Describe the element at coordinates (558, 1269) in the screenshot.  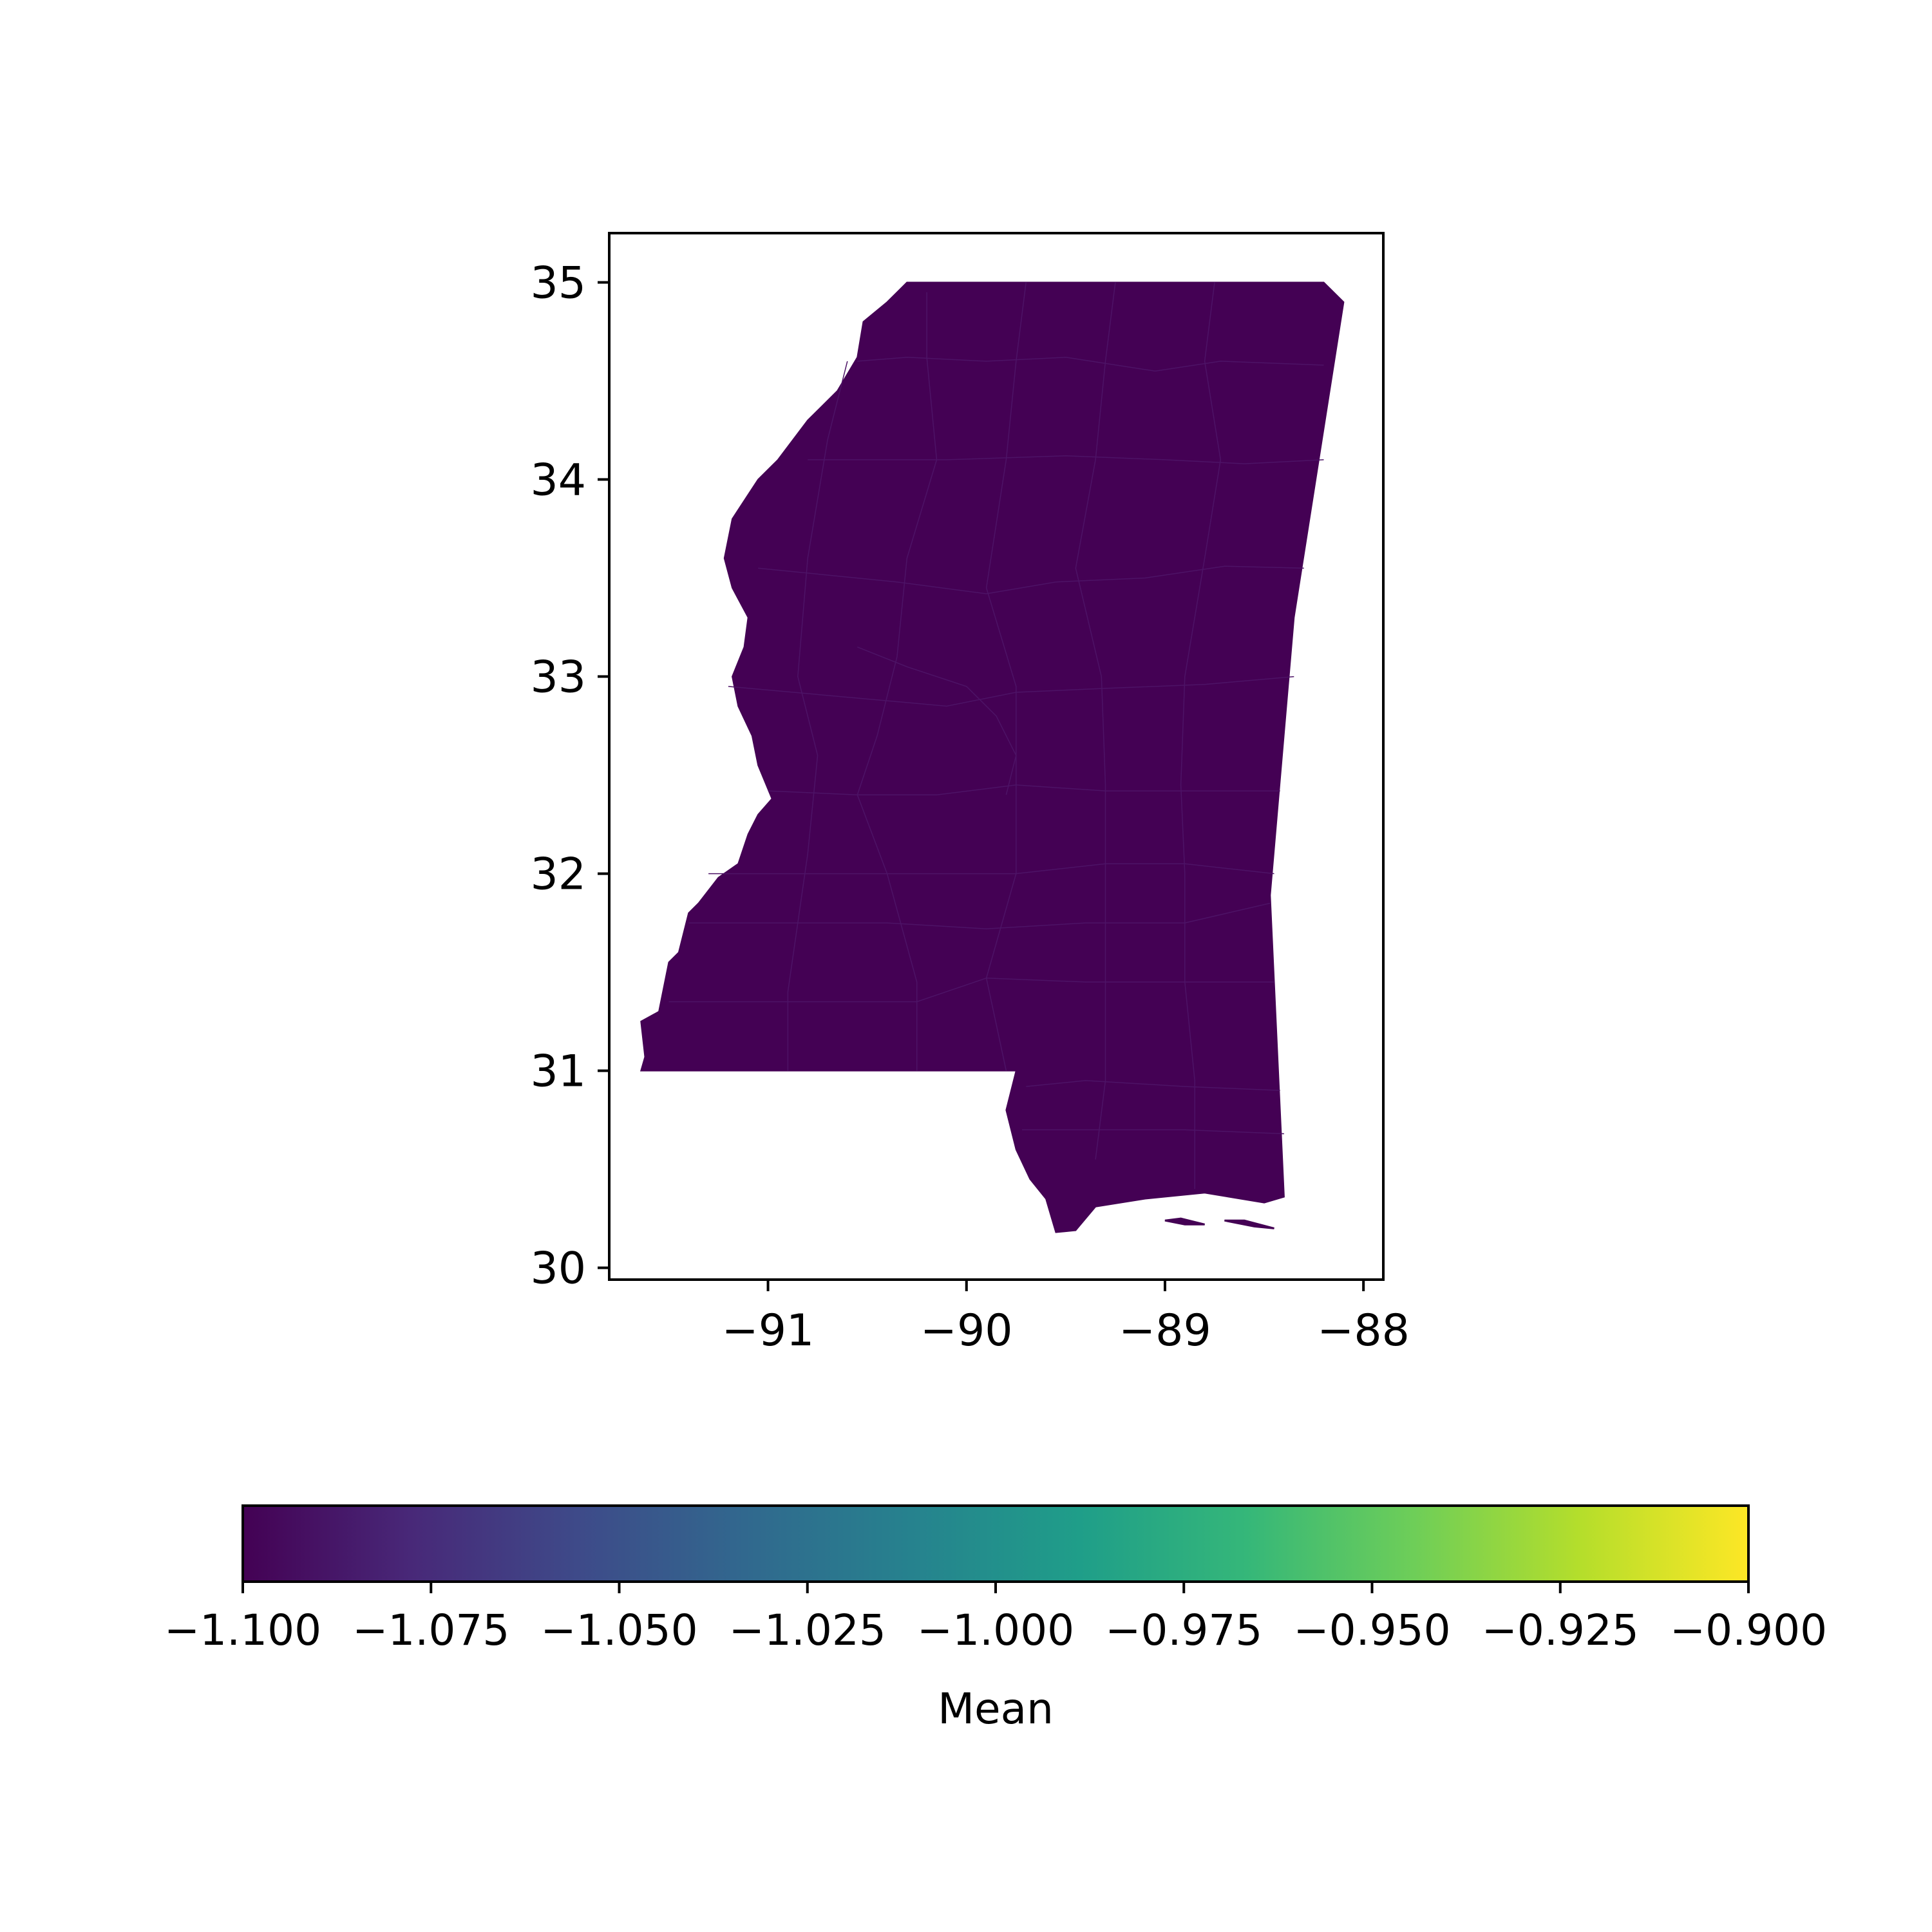
I see `y-tick-label: 30` at that location.